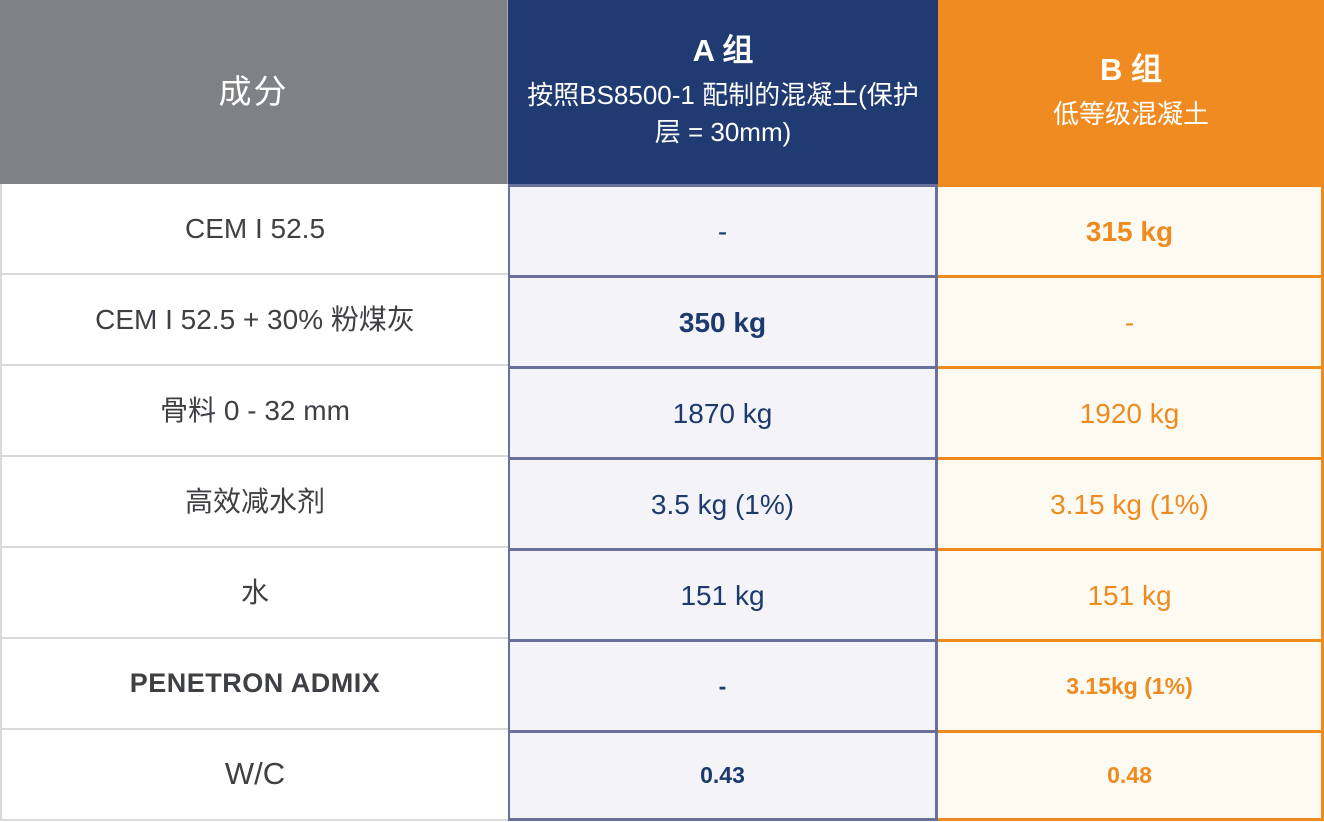 The image size is (1324, 822). I want to click on group-b-value-wc-ratio: 0.48, so click(1131, 775).